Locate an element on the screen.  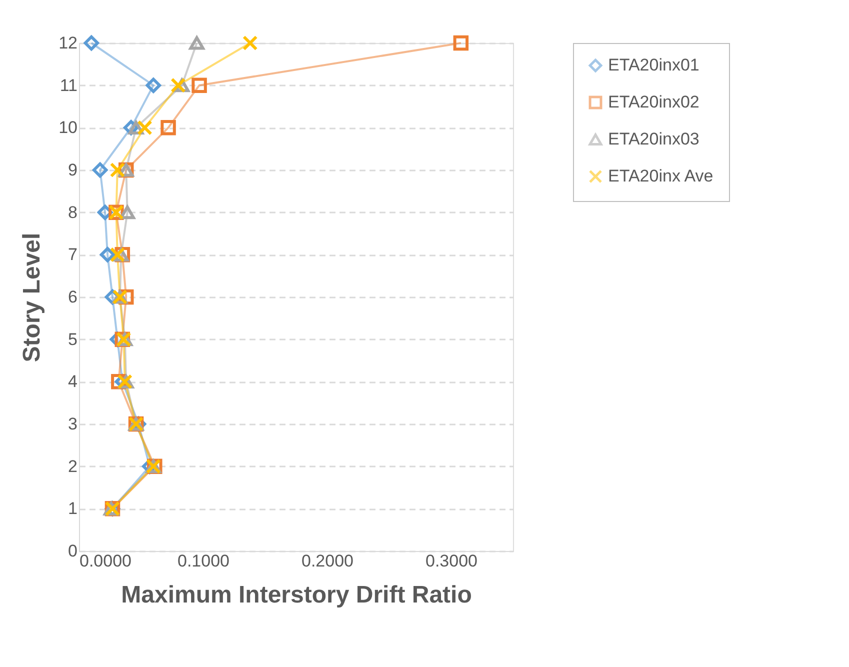
x-tick-label: 0.0000 is located at coordinates (106, 561).